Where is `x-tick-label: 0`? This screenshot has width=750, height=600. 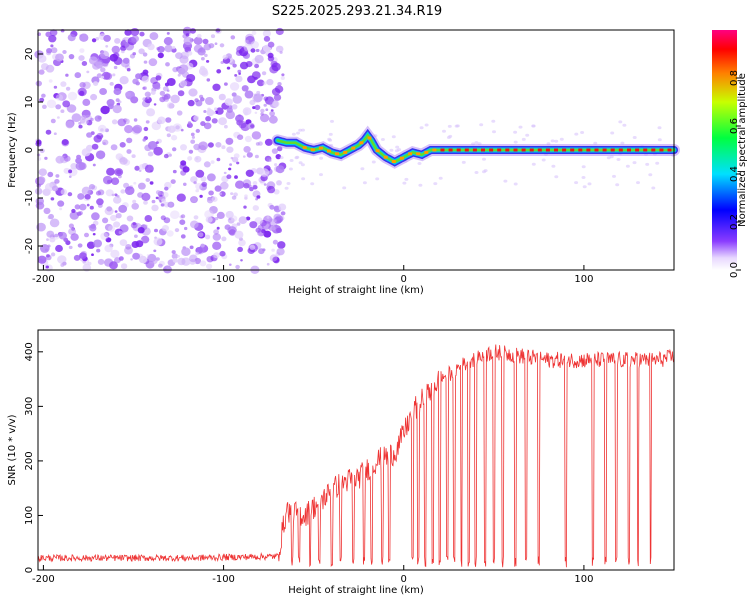
x-tick-label: 0 is located at coordinates (404, 579).